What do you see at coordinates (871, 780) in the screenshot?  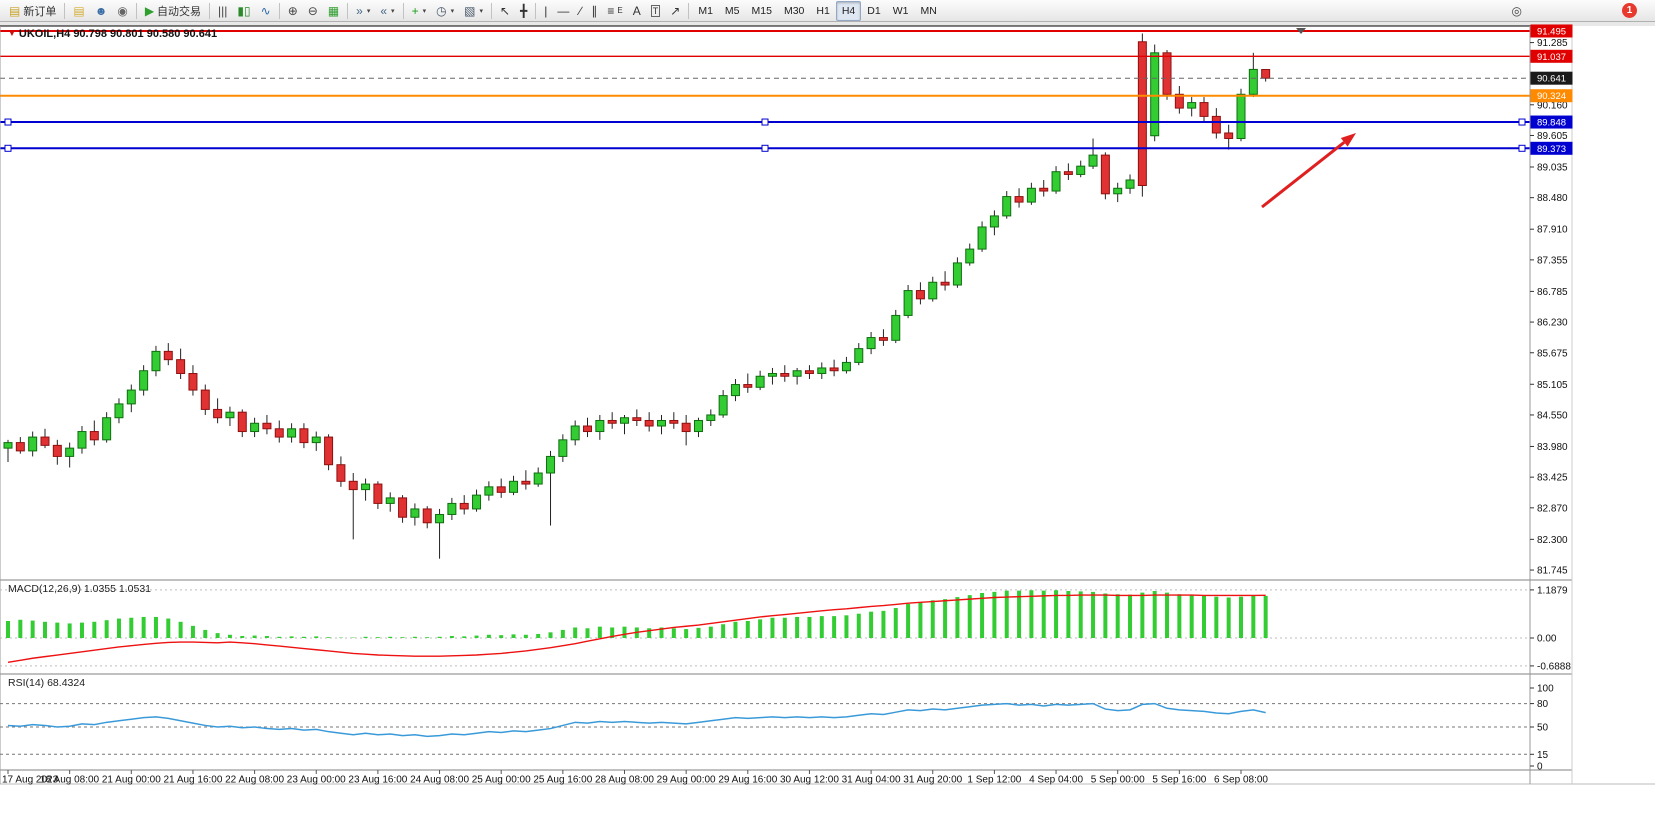 I see `svg-text: 31 Aug 04:00` at bounding box center [871, 780].